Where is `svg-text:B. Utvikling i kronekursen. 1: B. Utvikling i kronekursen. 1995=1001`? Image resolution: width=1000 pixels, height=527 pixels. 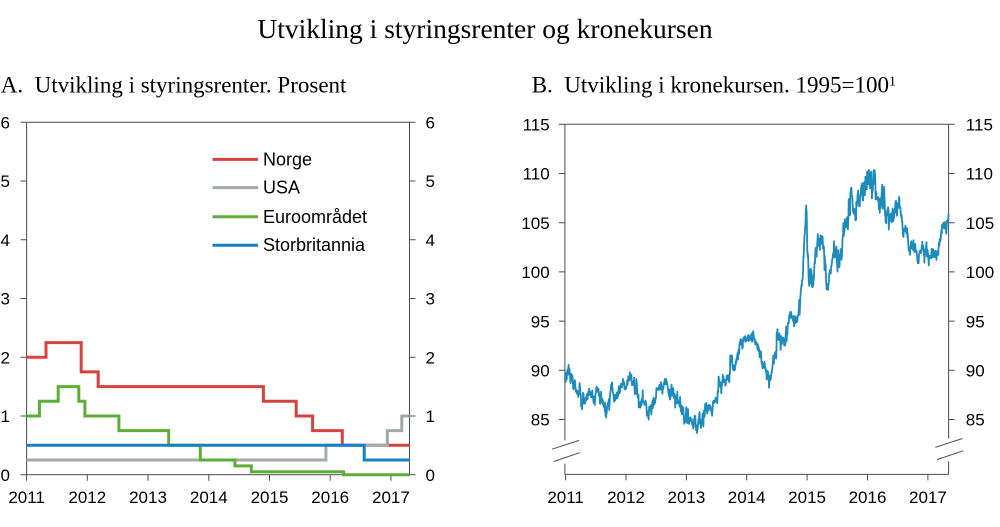 svg-text:B. Utvikling i kronekursen. 1: B. Utvikling i kronekursen. 1995=1001 is located at coordinates (714, 85).